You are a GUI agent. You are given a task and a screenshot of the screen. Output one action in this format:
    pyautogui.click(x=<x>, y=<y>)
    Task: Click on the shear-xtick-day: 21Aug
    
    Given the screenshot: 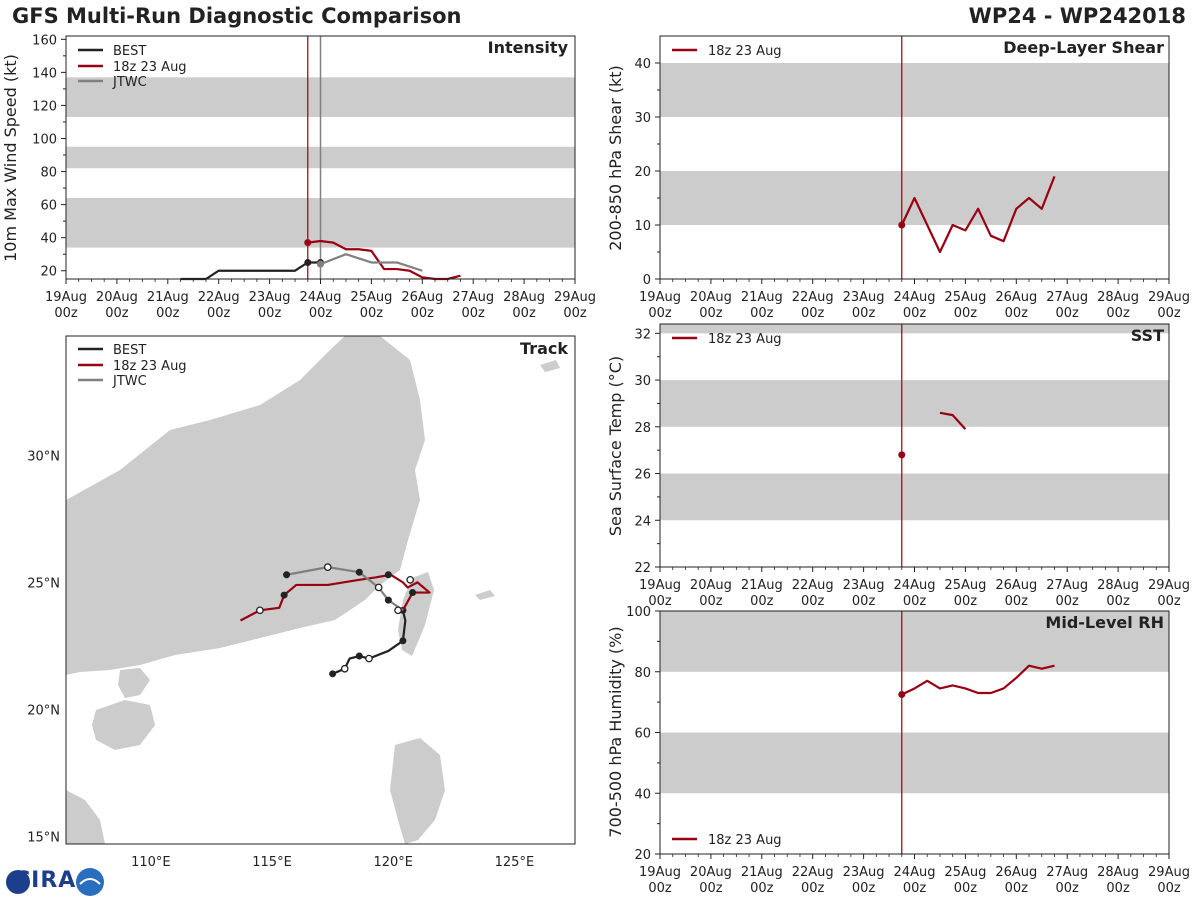 What is the action you would take?
    pyautogui.click(x=762, y=297)
    